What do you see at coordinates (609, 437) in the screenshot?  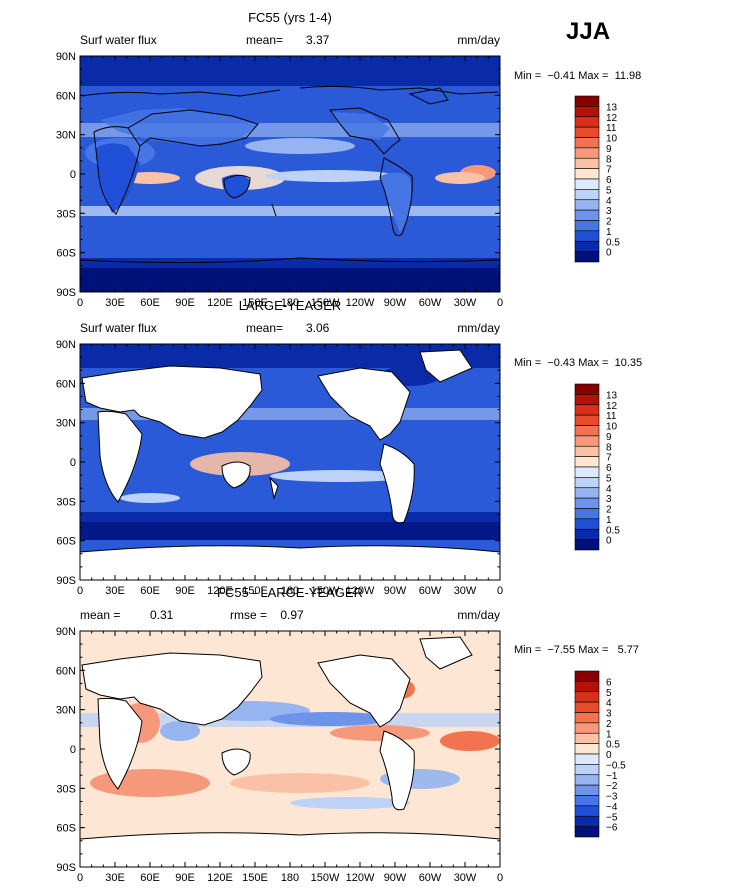 I see `colorbar-label: 9` at bounding box center [609, 437].